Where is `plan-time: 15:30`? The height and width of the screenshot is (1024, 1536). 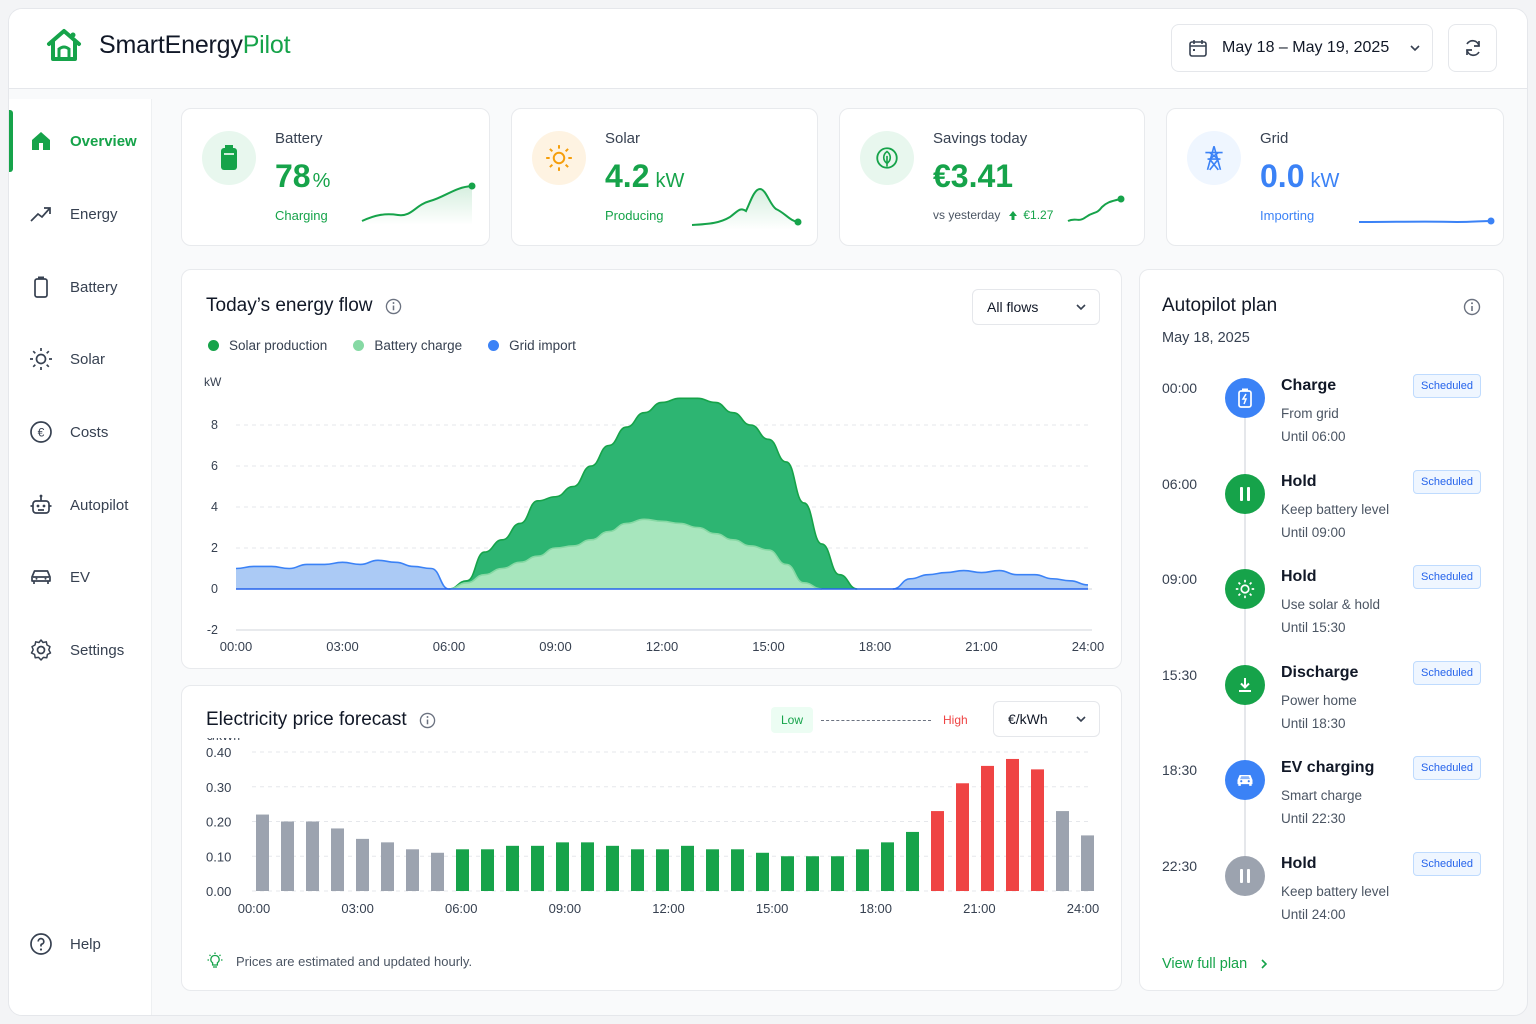
plan-time: 15:30 is located at coordinates (1180, 674).